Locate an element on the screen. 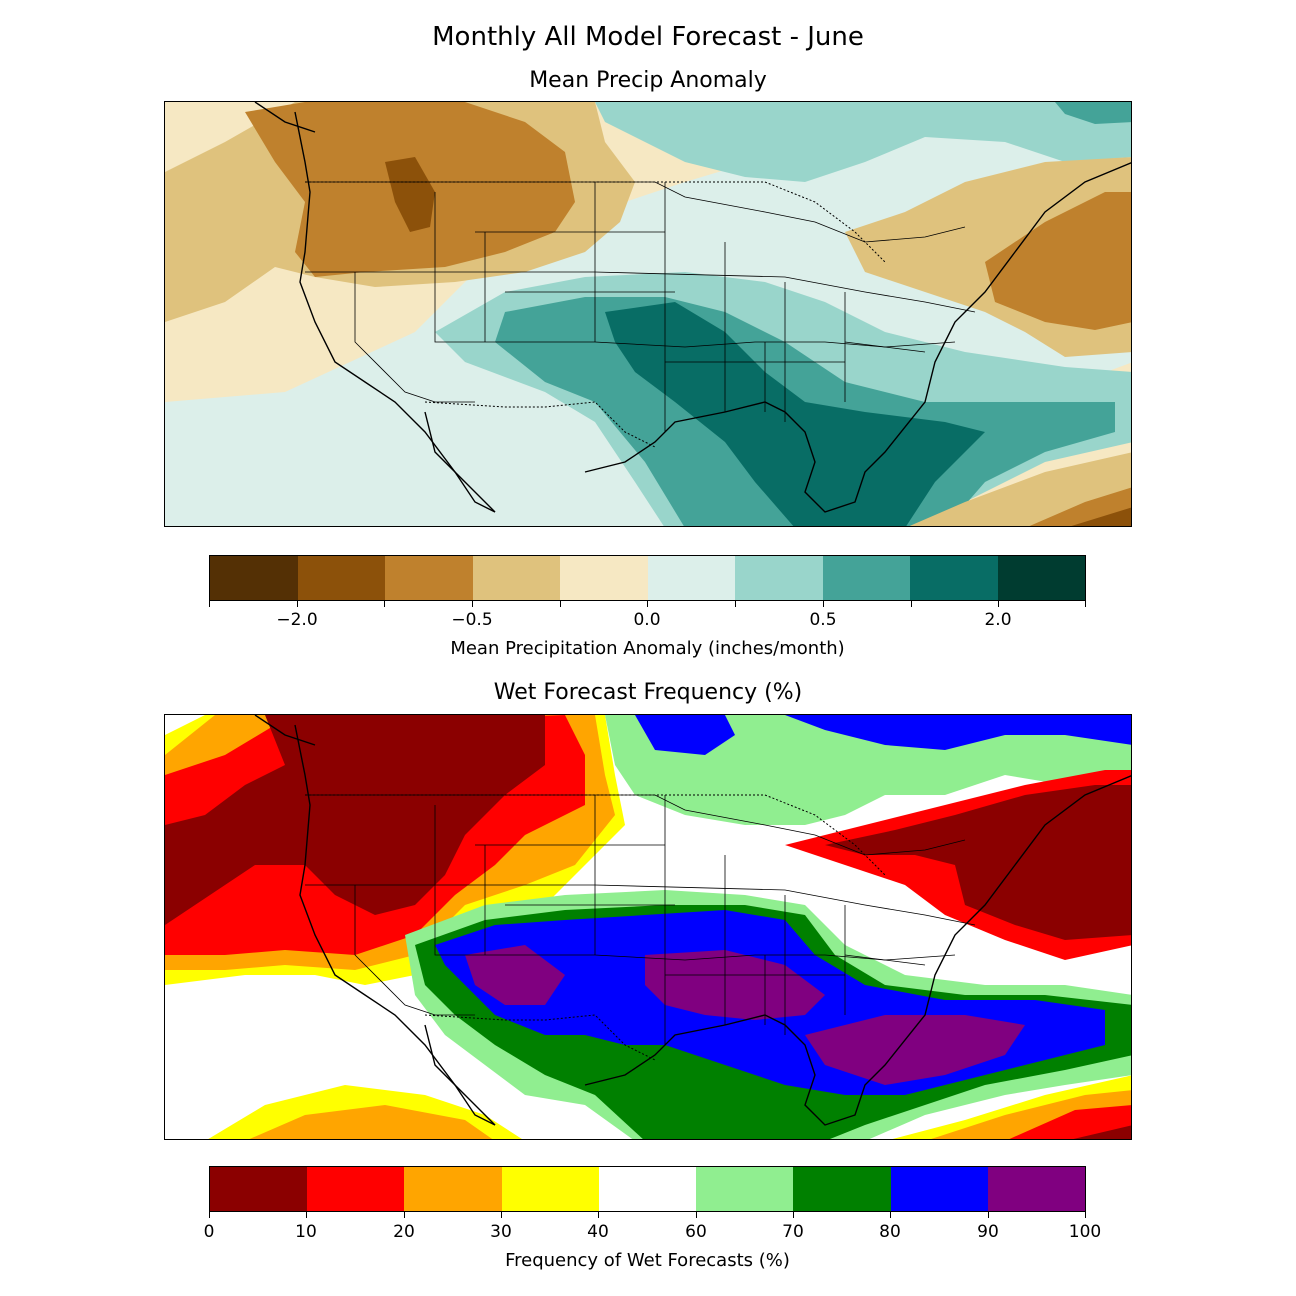 The height and width of the screenshot is (1296, 1296). wet-colorbar-tick-label: 10 is located at coordinates (306, 1232).